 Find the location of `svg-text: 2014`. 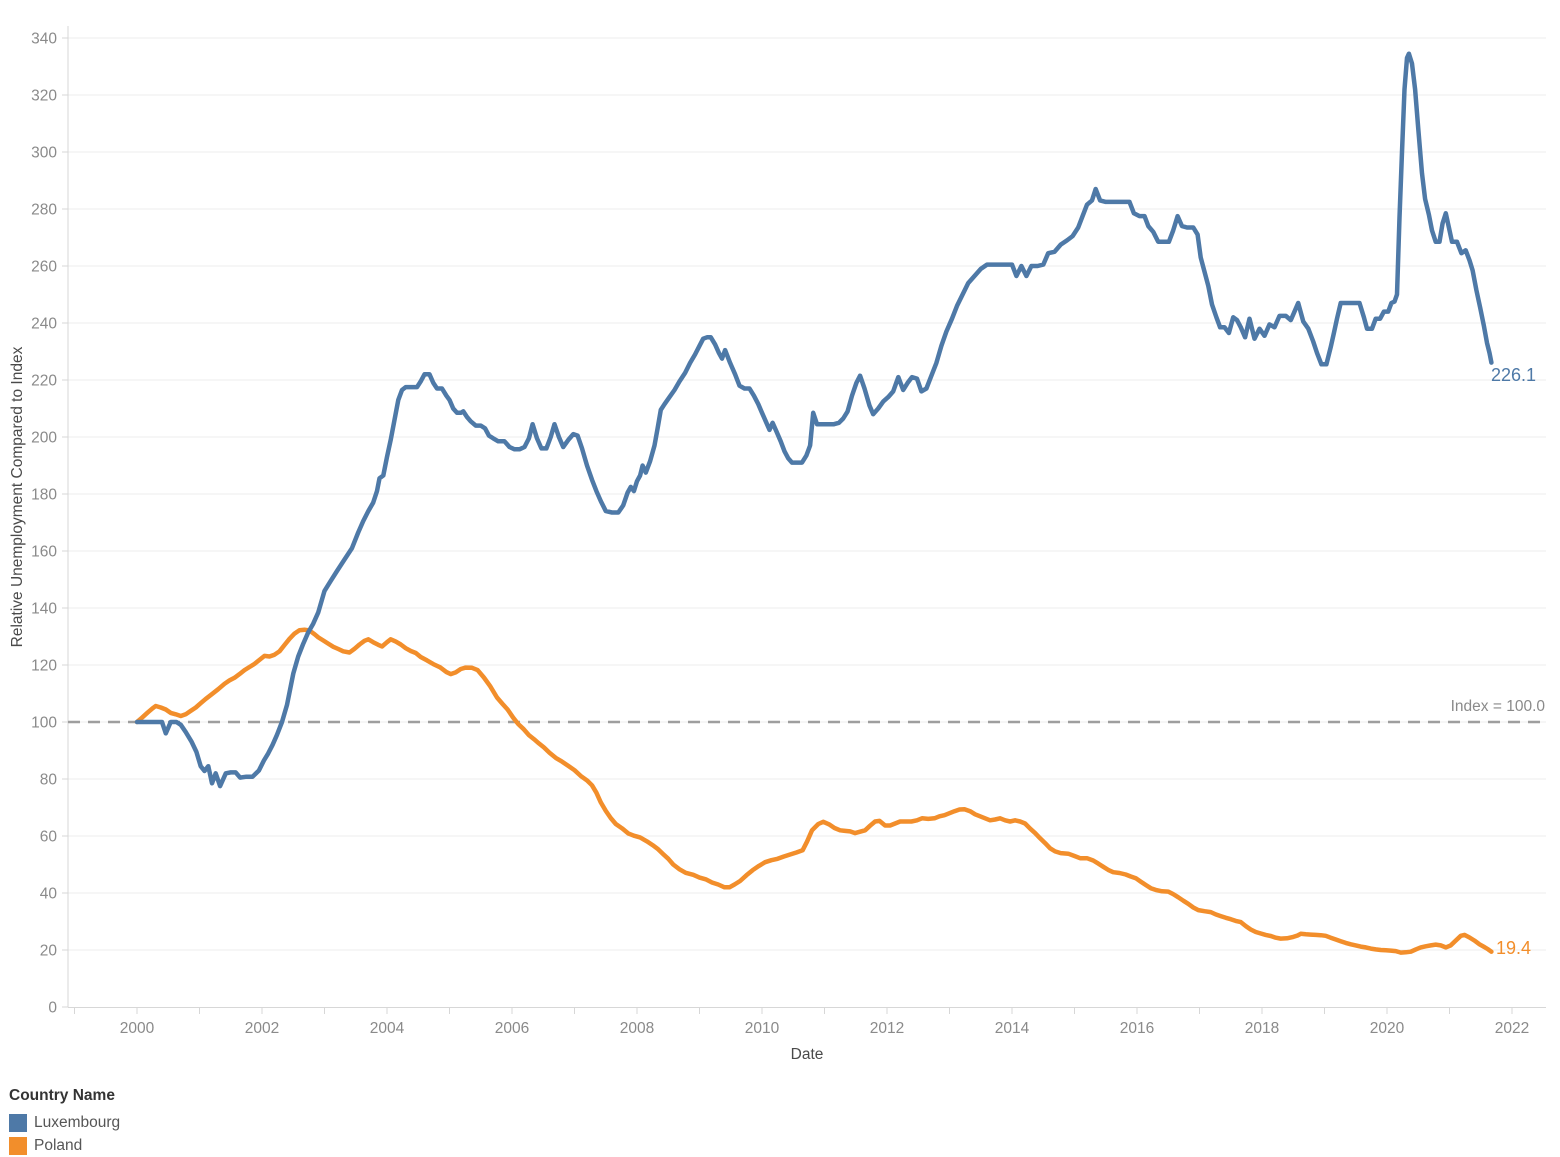

svg-text: 2014 is located at coordinates (1012, 1028).